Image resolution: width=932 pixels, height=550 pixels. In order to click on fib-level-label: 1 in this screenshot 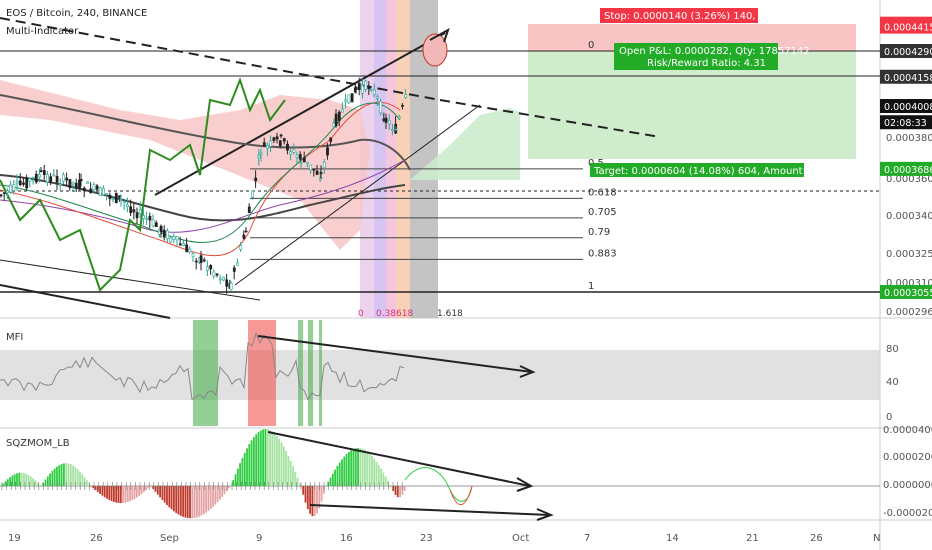, I will do `click(591, 286)`.